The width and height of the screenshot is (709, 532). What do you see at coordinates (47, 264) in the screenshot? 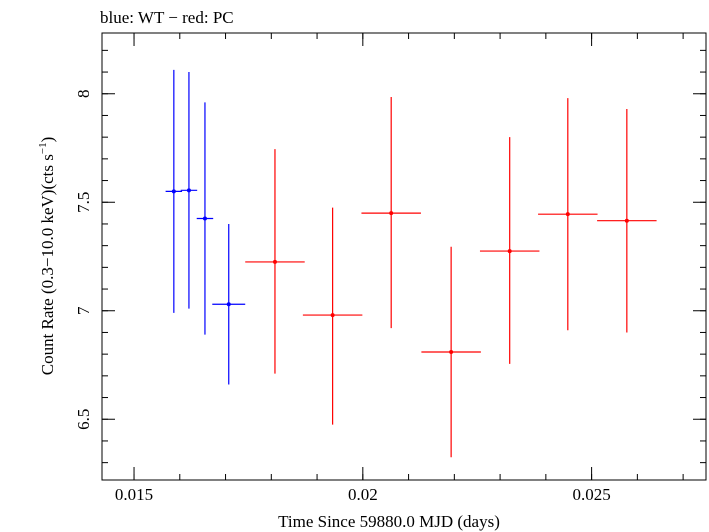
I see `y-axis-label-main: Count Rate (0.3−10.0 keV)(cts s` at bounding box center [47, 264].